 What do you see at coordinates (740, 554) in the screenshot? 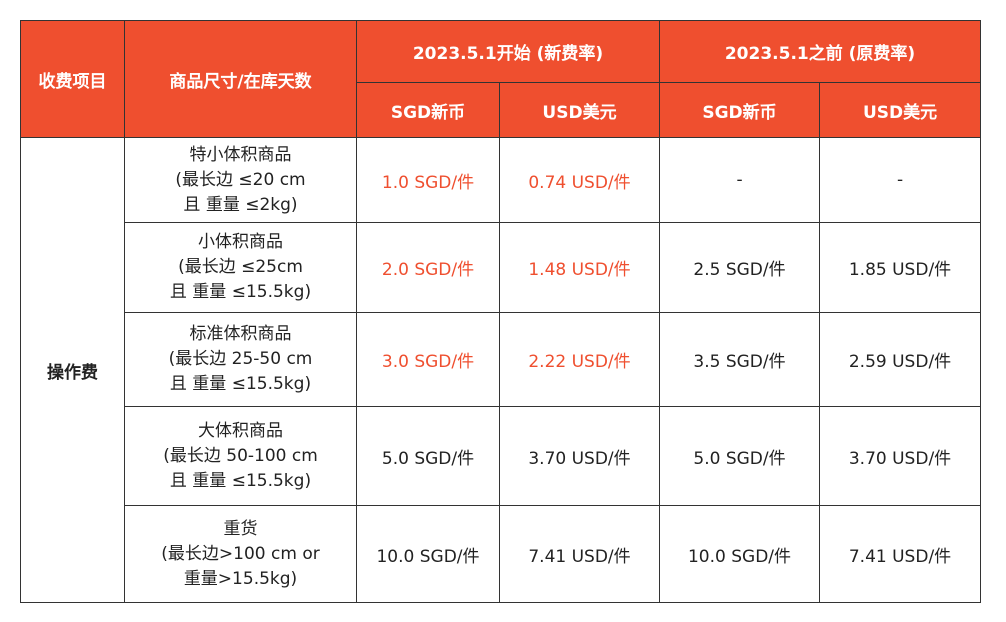
I see `old-sgd-cell: 10.0 SGD/件` at bounding box center [740, 554].